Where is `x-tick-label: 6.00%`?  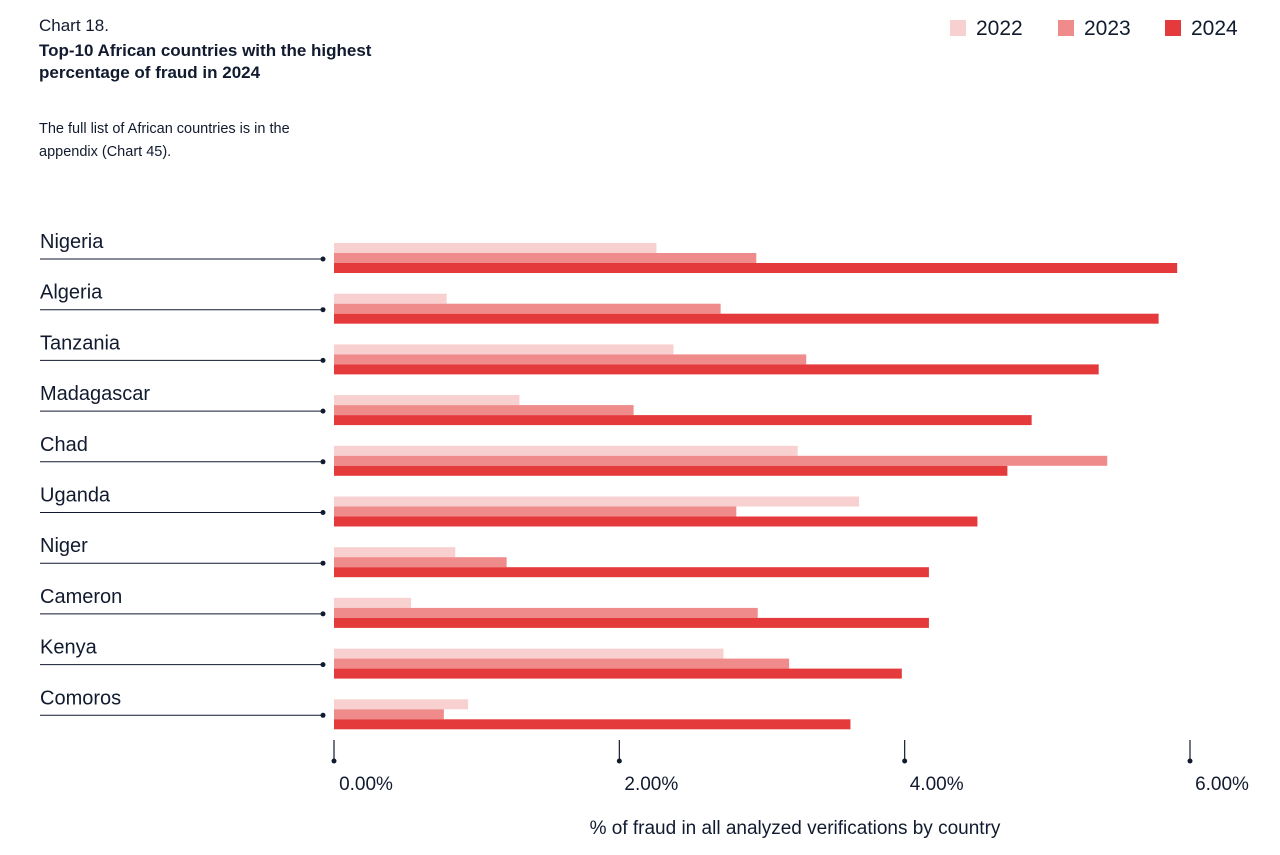
x-tick-label: 6.00% is located at coordinates (1222, 784).